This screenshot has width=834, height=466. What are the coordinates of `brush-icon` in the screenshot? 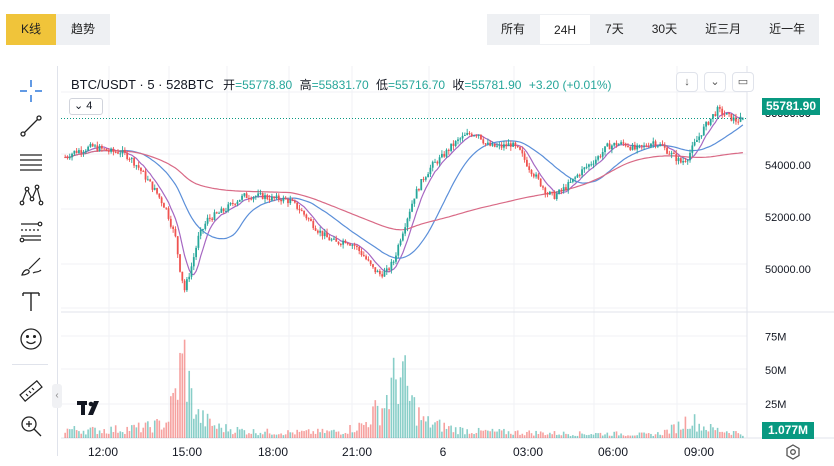 It's located at (31, 266).